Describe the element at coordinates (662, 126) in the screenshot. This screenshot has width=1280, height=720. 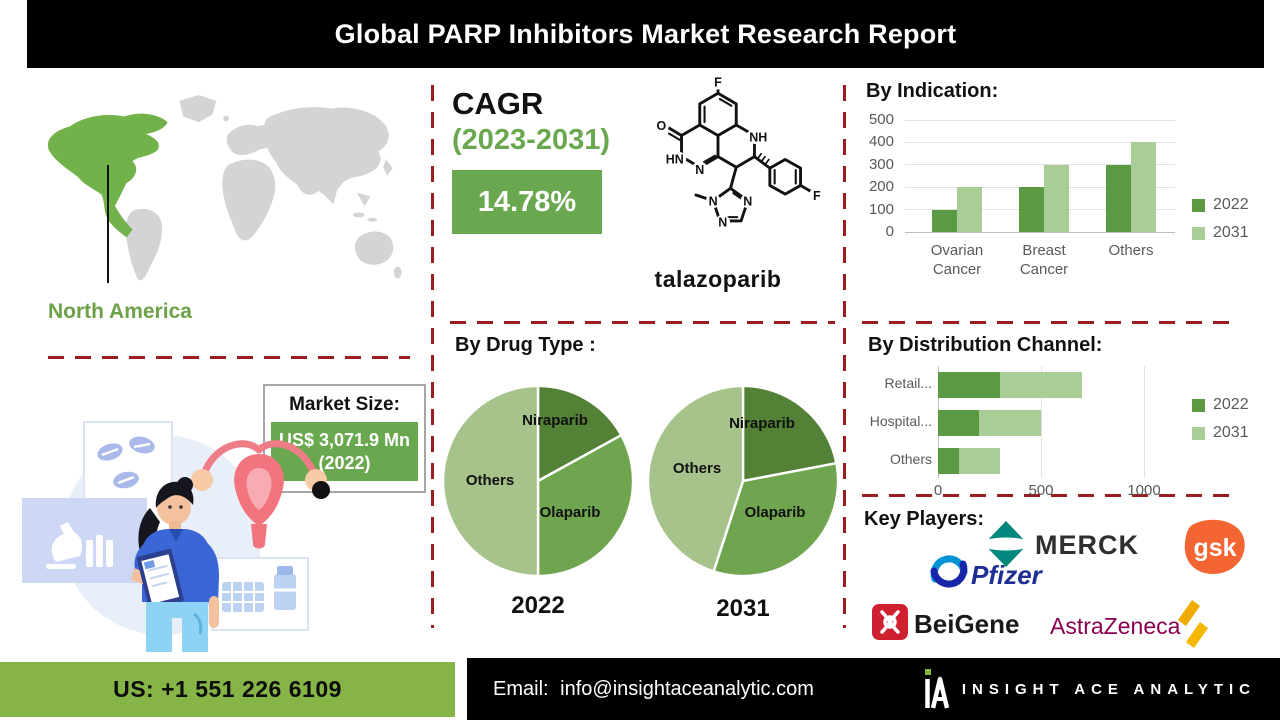
I see `atom-label: O` at that location.